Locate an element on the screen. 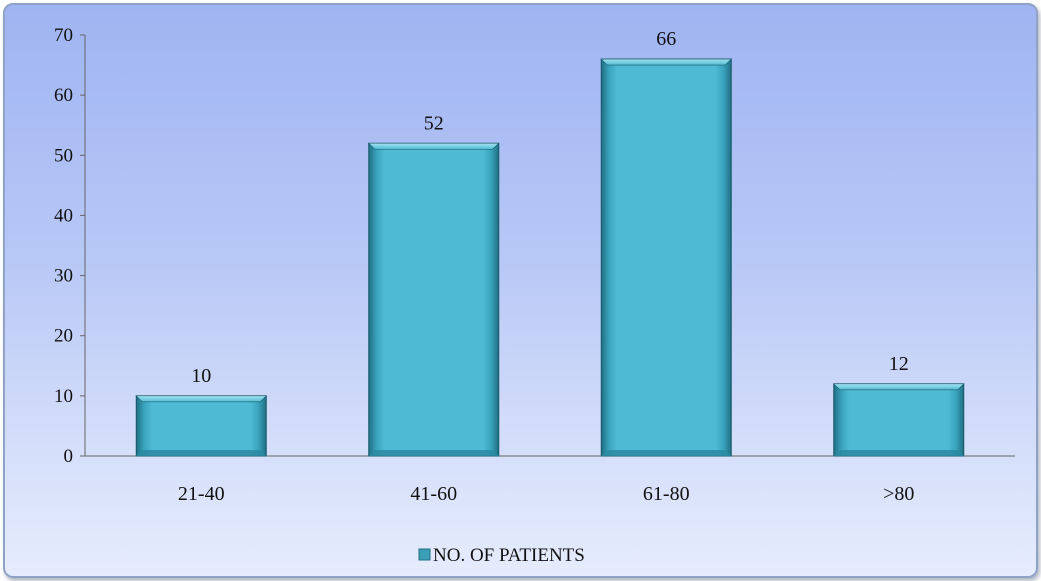 The image size is (1041, 581). y-tick-label: 10 is located at coordinates (63, 396).